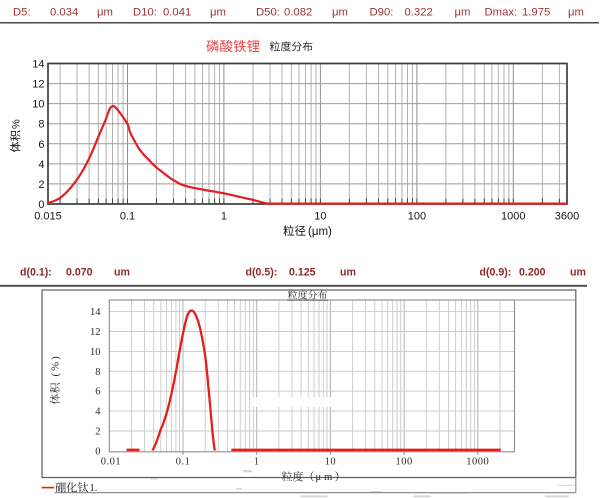  What do you see at coordinates (501, 13) in the screenshot?
I see `svg-text: Dmax:` at bounding box center [501, 13].